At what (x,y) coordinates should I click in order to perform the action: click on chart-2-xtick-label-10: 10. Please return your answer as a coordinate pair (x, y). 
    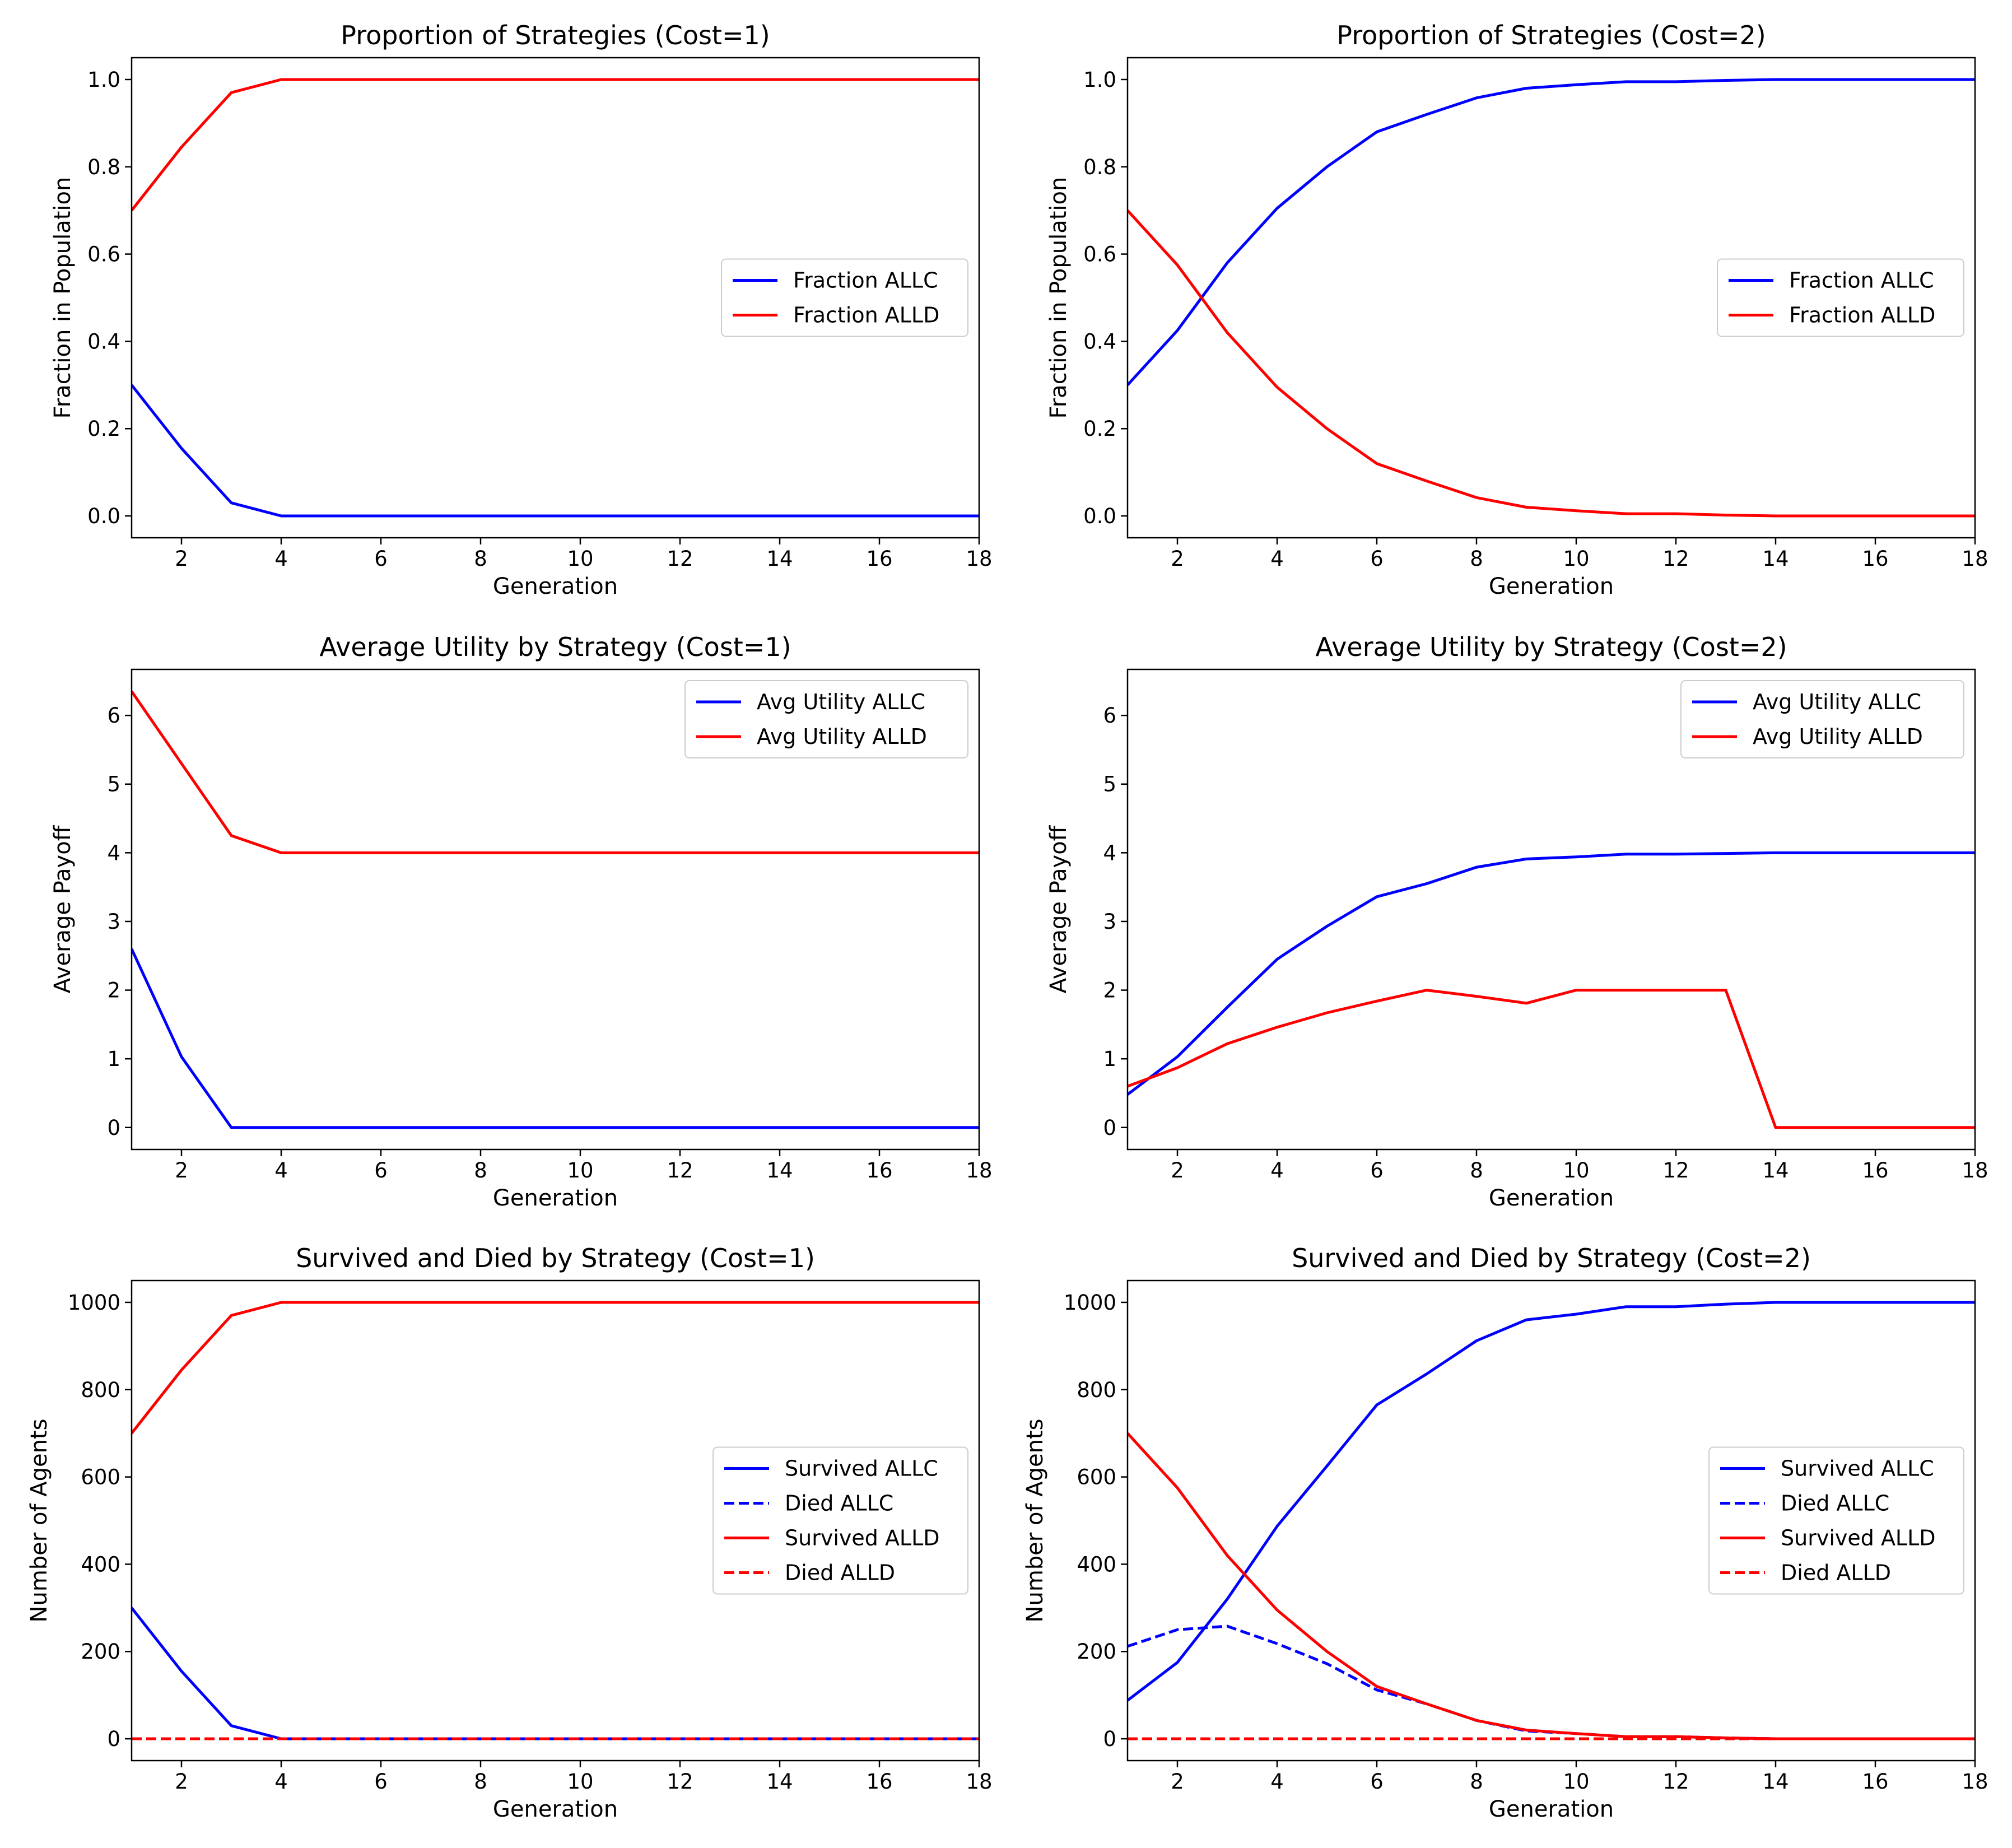
    Looking at the image, I should click on (1576, 559).